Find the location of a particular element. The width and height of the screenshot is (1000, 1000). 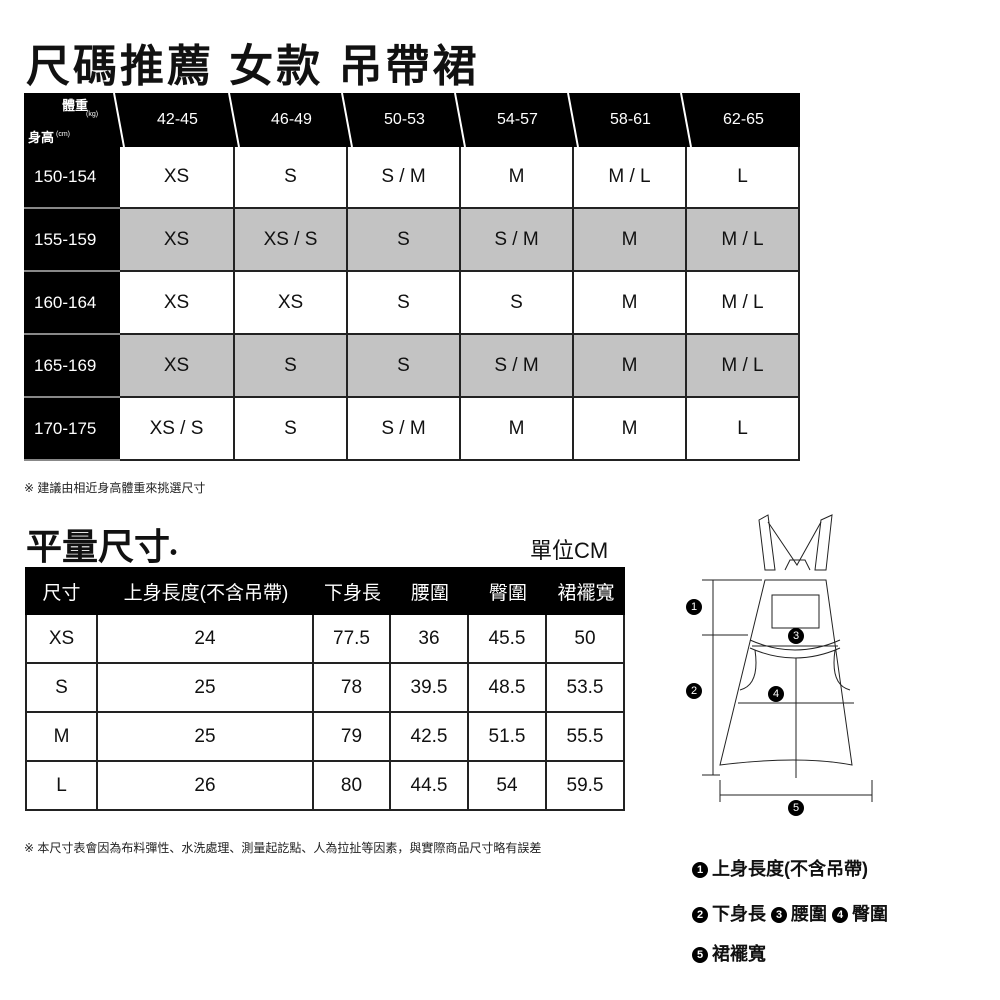

measurement-cell: M is located at coordinates (61, 737).